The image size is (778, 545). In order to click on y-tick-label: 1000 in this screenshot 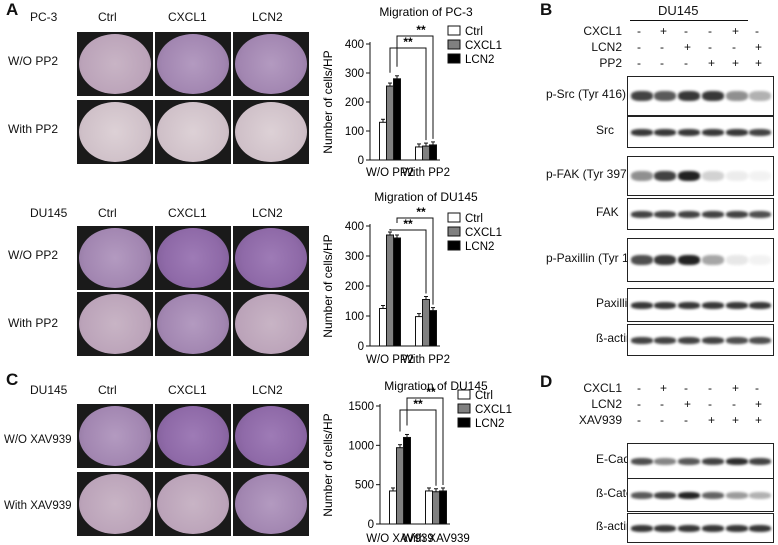, I will do `click(361, 446)`.